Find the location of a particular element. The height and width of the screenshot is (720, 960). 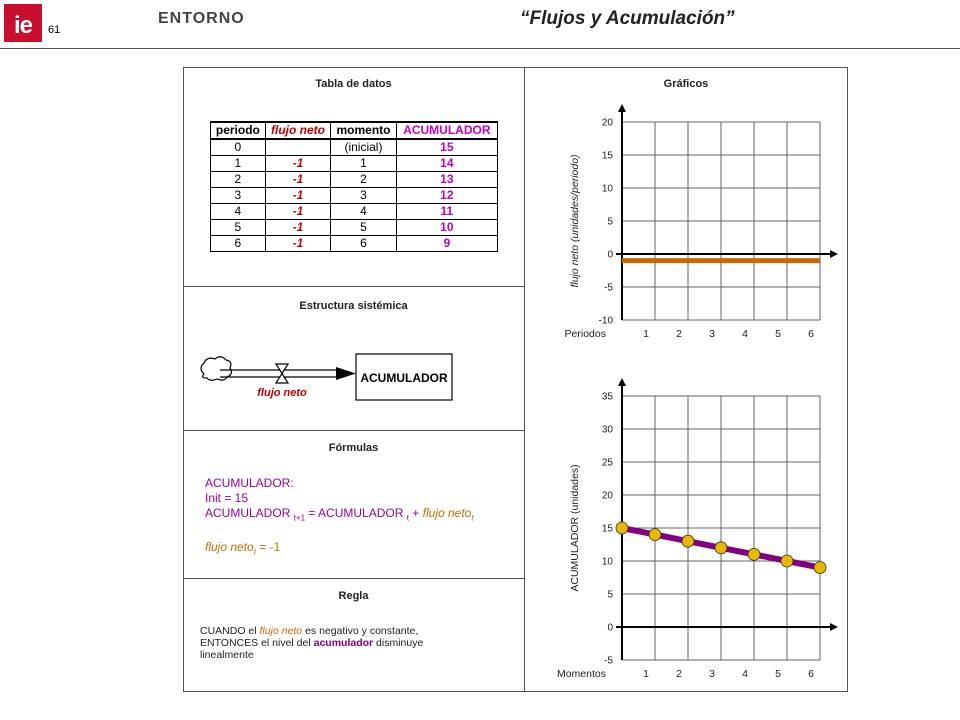

y-tick-label: 20 is located at coordinates (608, 496).